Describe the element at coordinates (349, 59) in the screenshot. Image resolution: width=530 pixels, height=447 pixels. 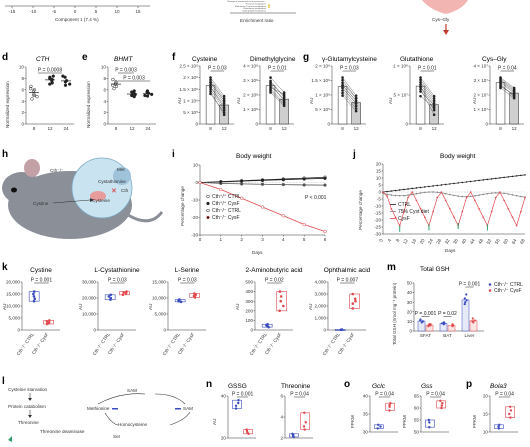
I see `panel-g-title-1: γ-Glutamylcysteine` at that location.